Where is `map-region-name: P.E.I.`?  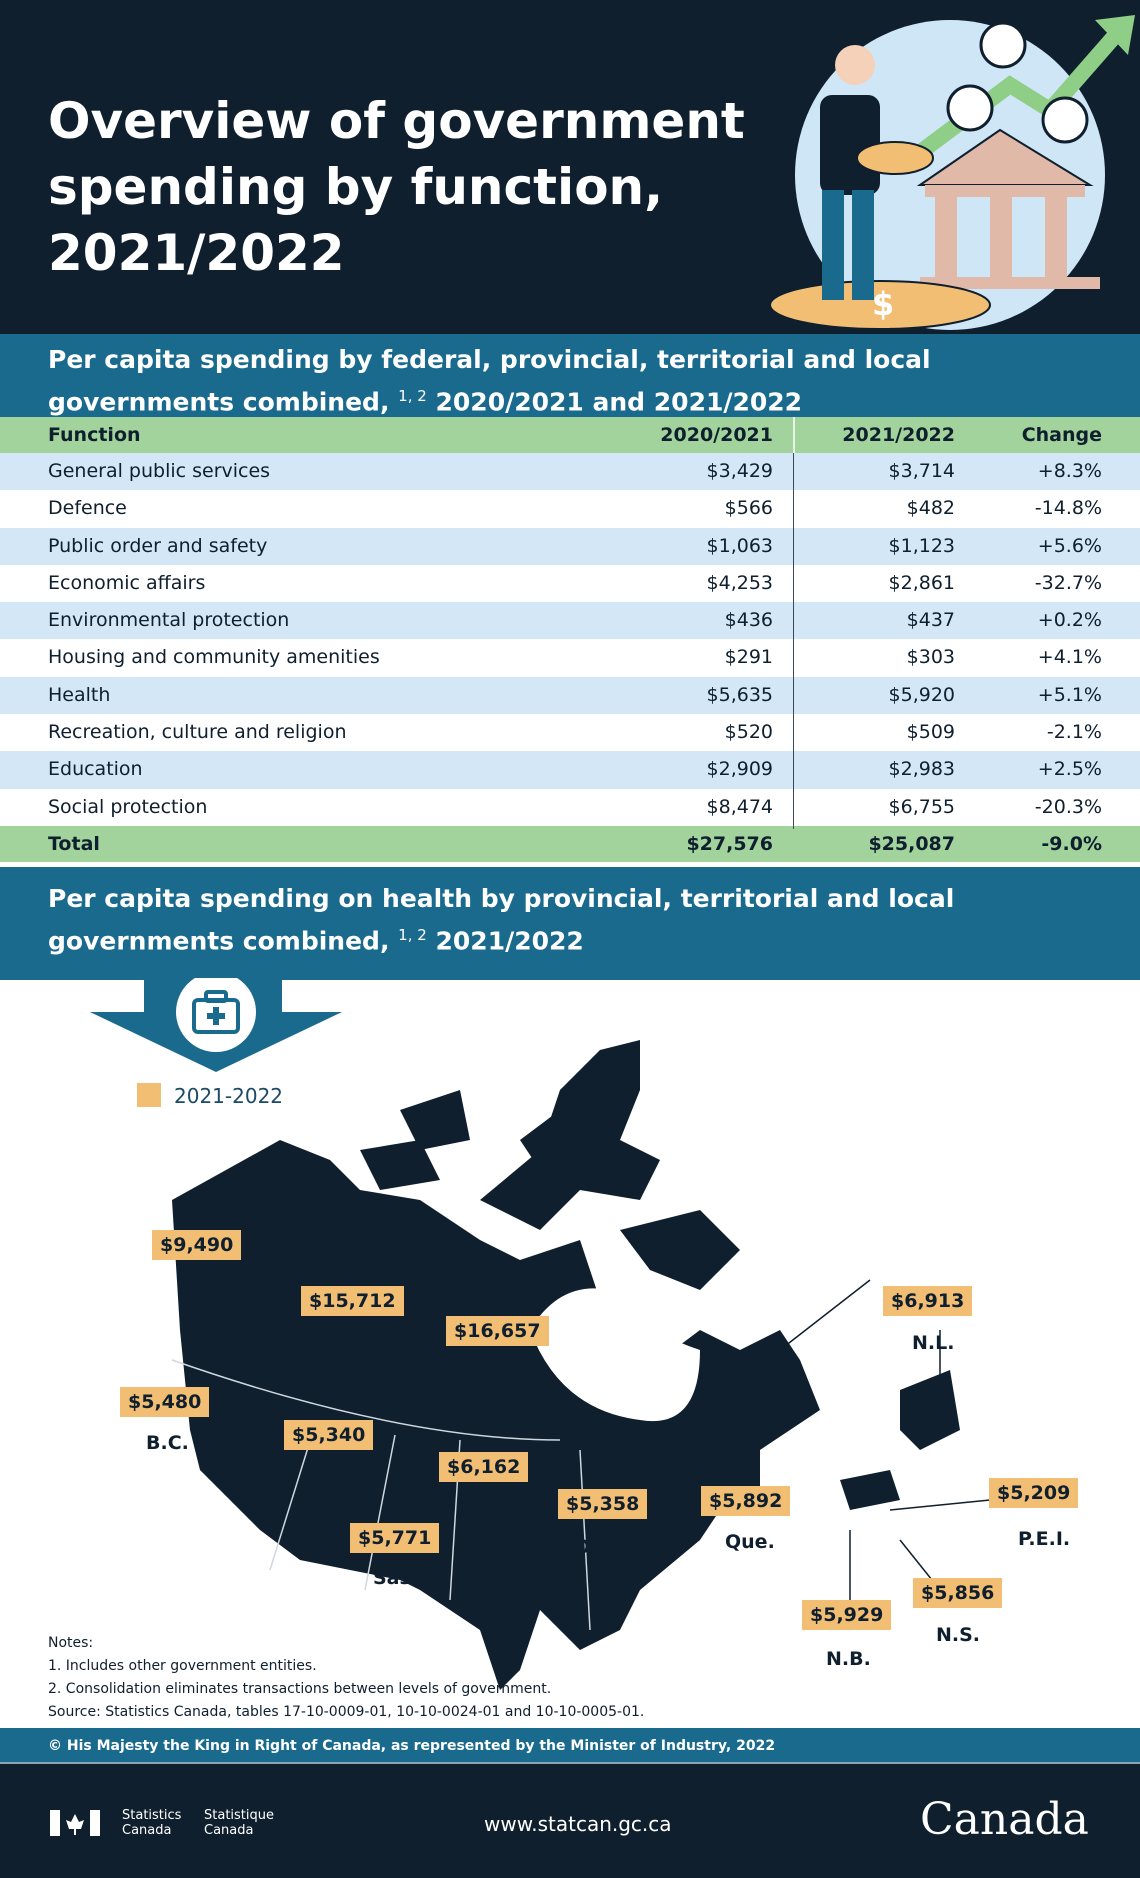
map-region-name: P.E.I. is located at coordinates (1044, 1539).